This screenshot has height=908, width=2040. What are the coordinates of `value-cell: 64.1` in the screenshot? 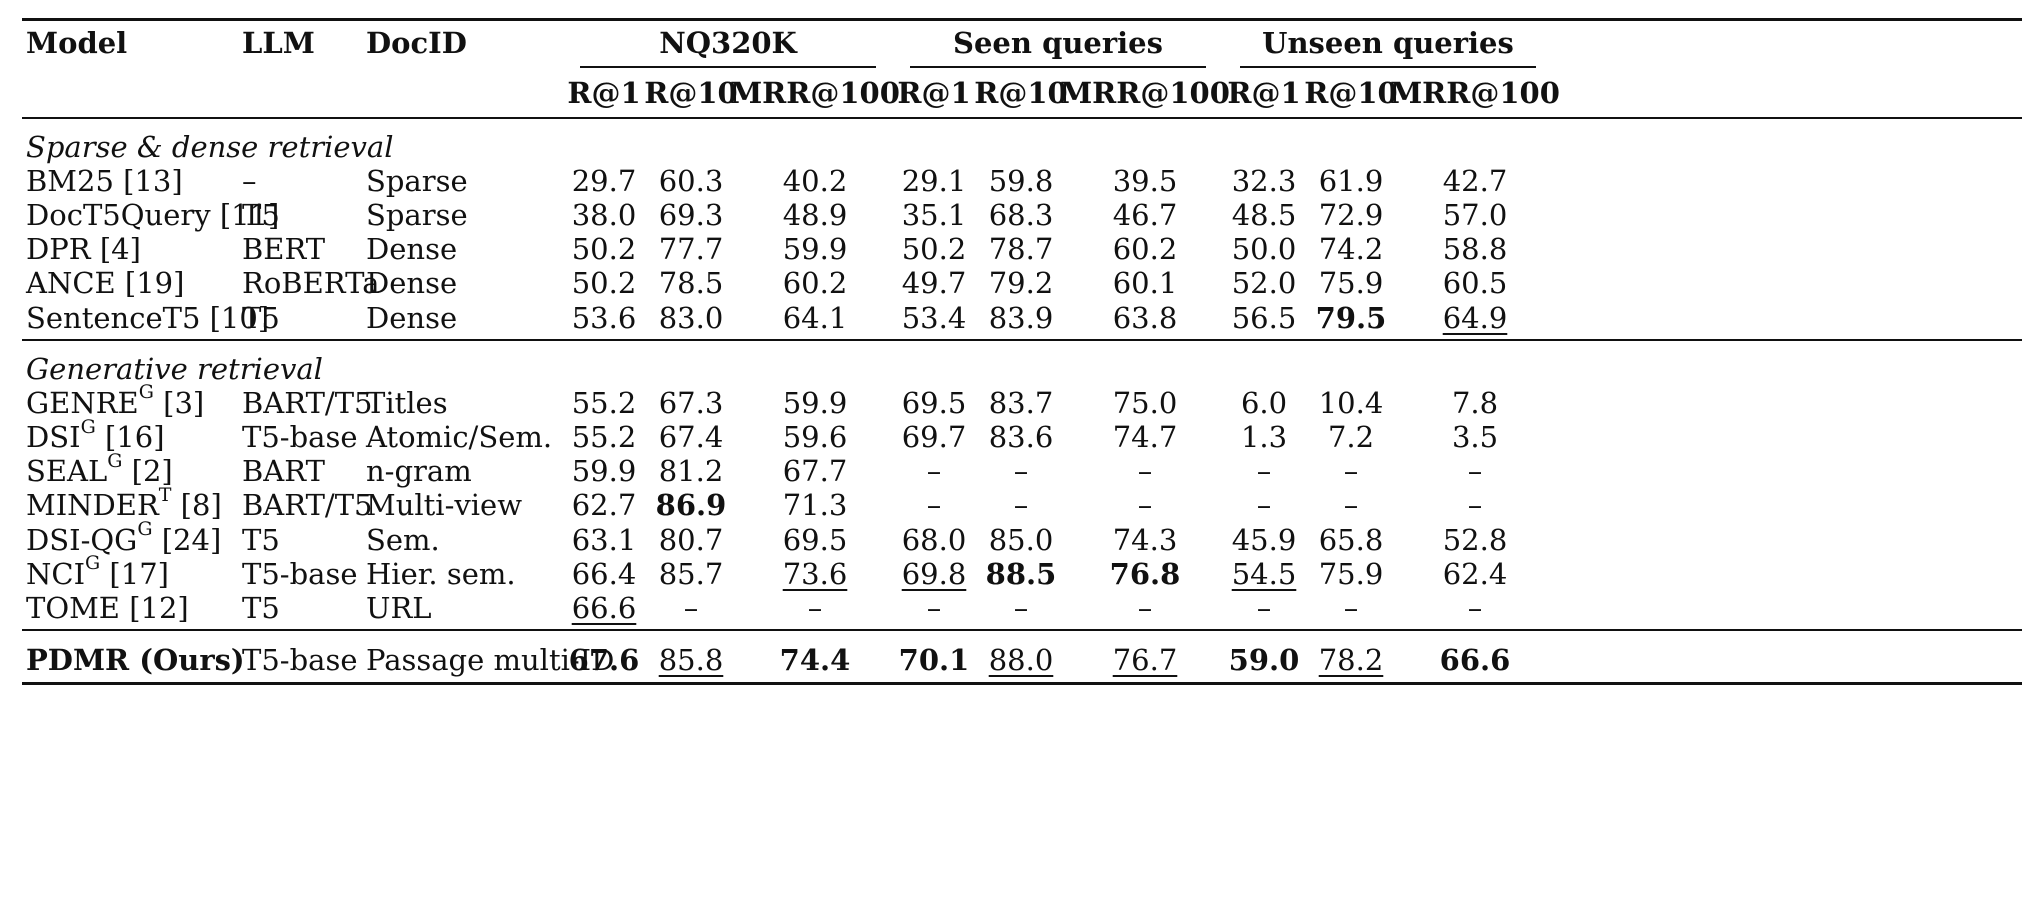 It's located at (815, 317).